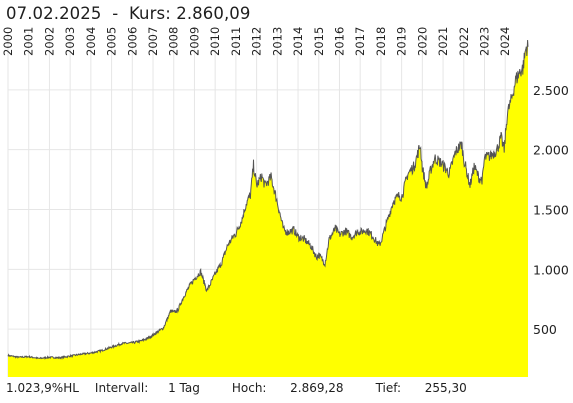  Describe the element at coordinates (70, 41) in the screenshot. I see `x-tick-label: 2003` at that location.